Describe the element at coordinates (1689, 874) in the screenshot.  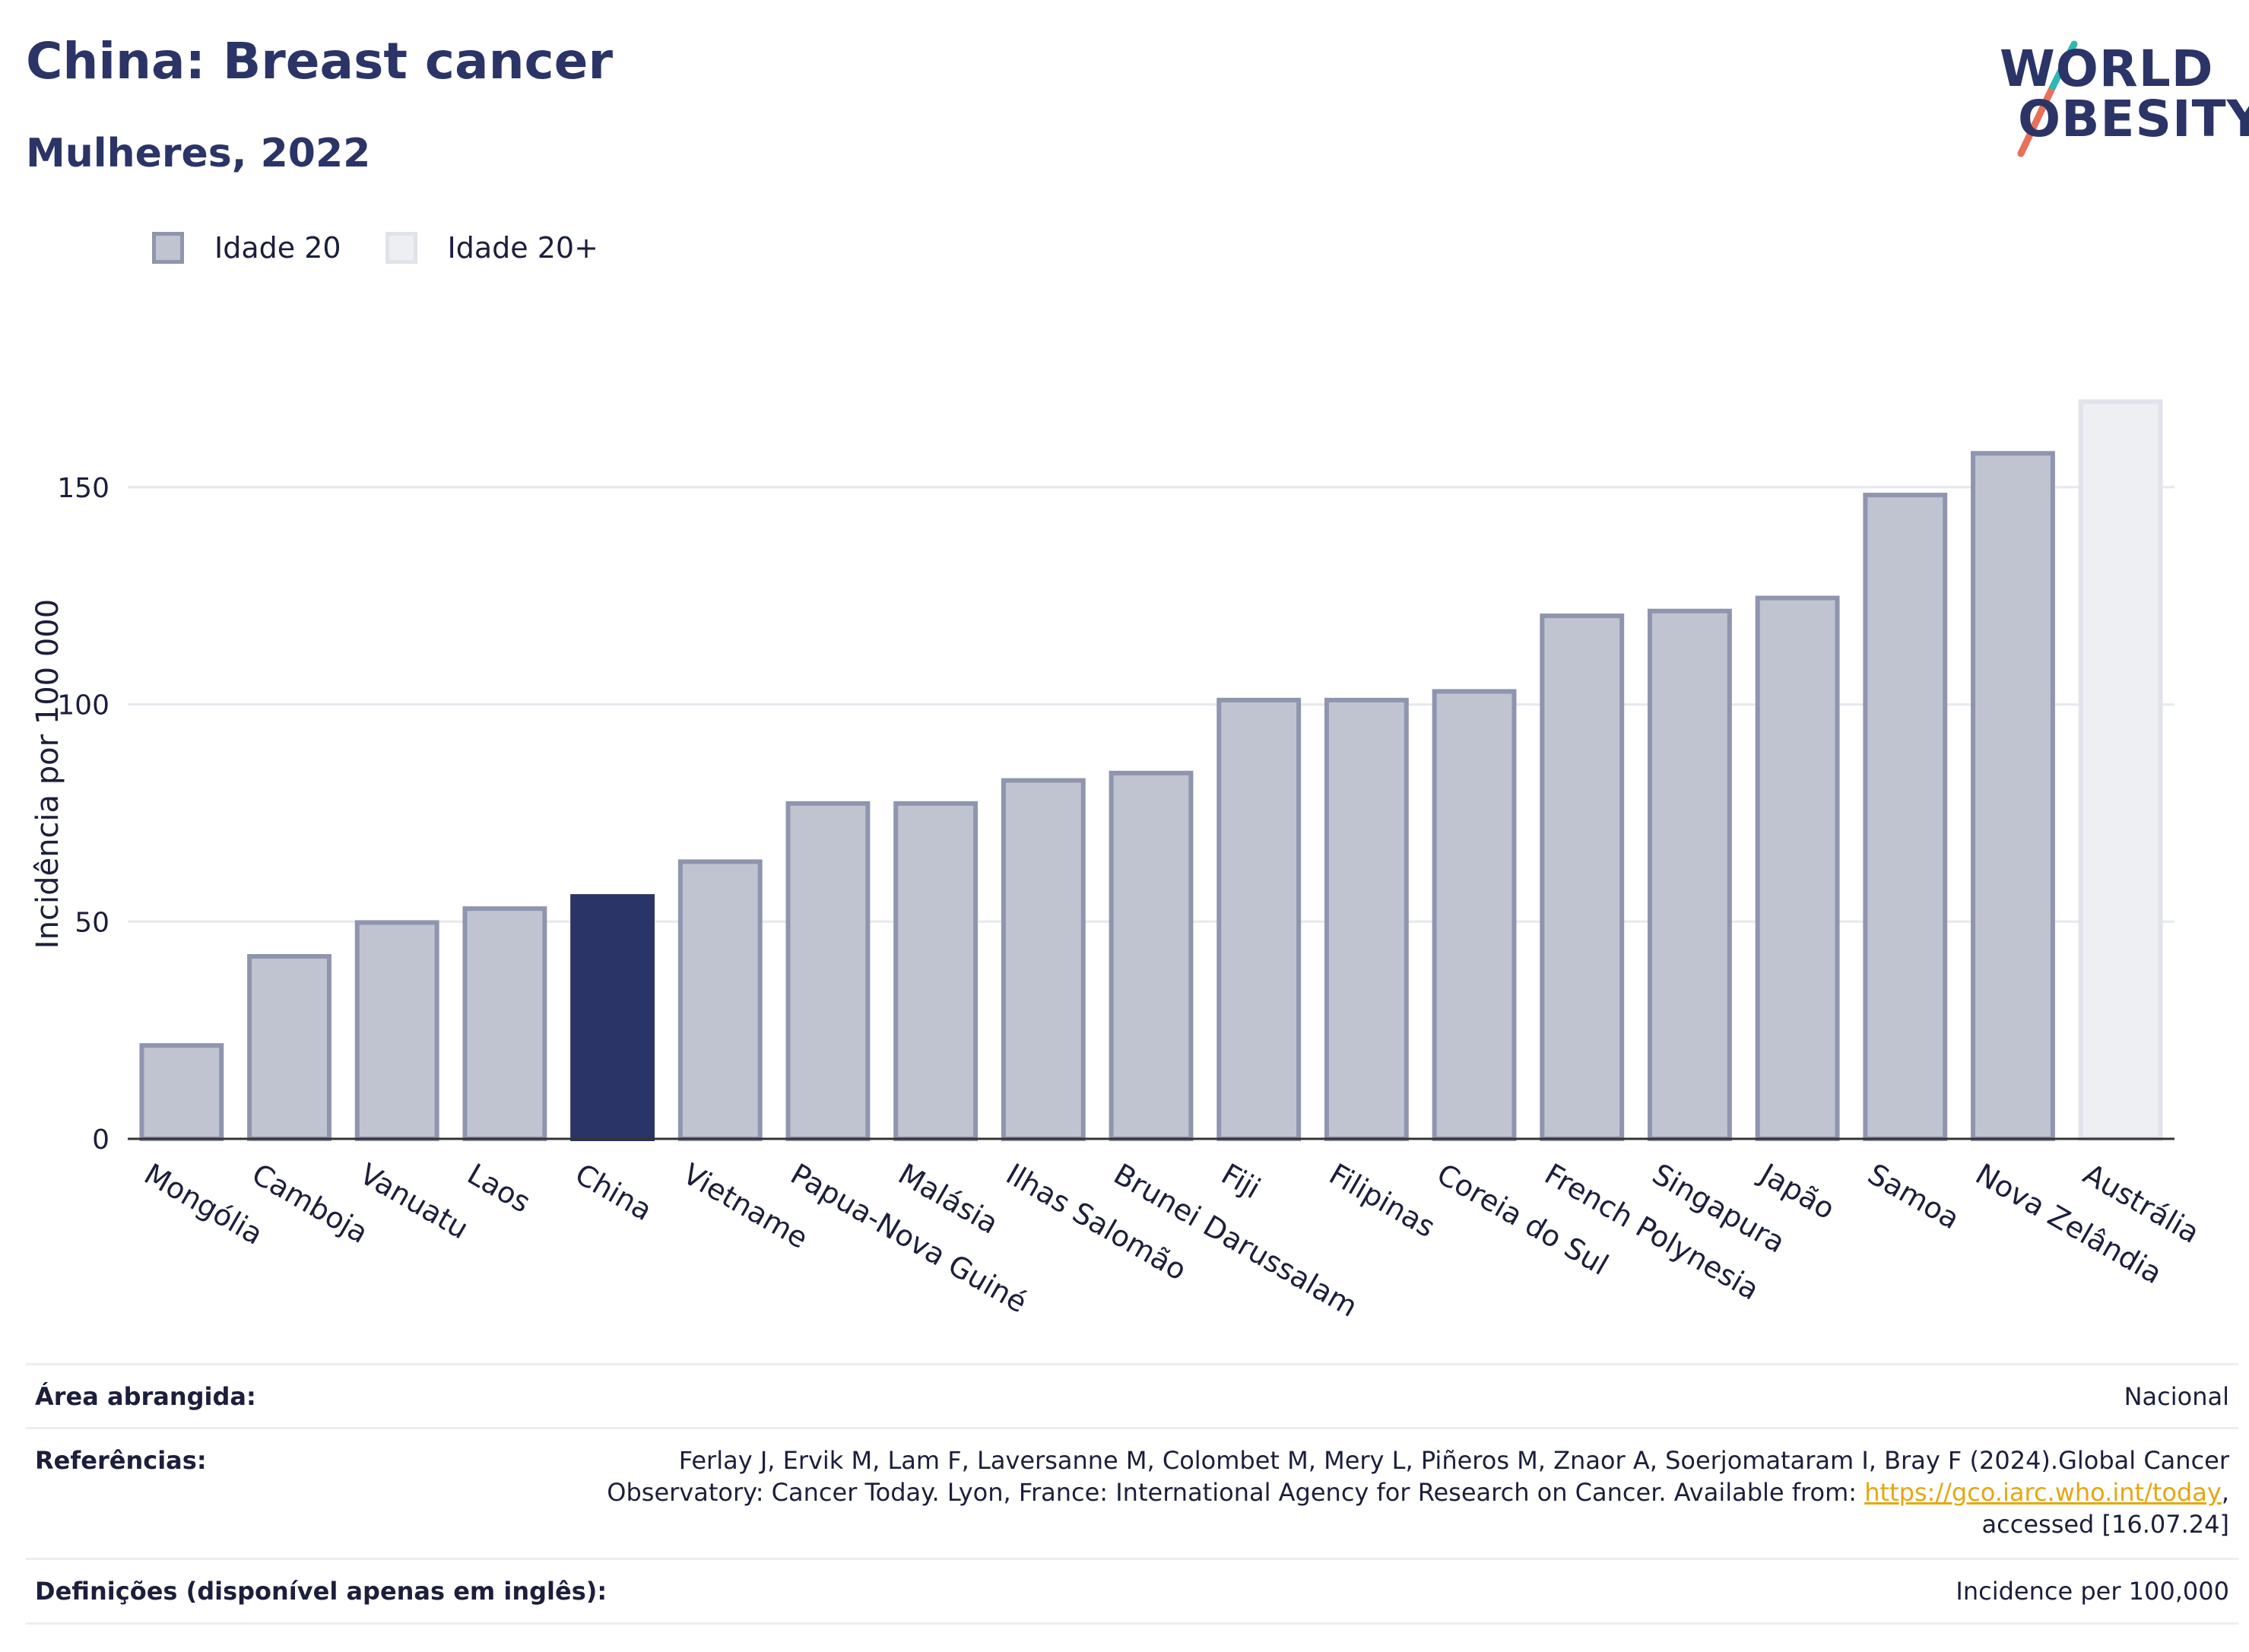
I see `bar-singapura` at that location.